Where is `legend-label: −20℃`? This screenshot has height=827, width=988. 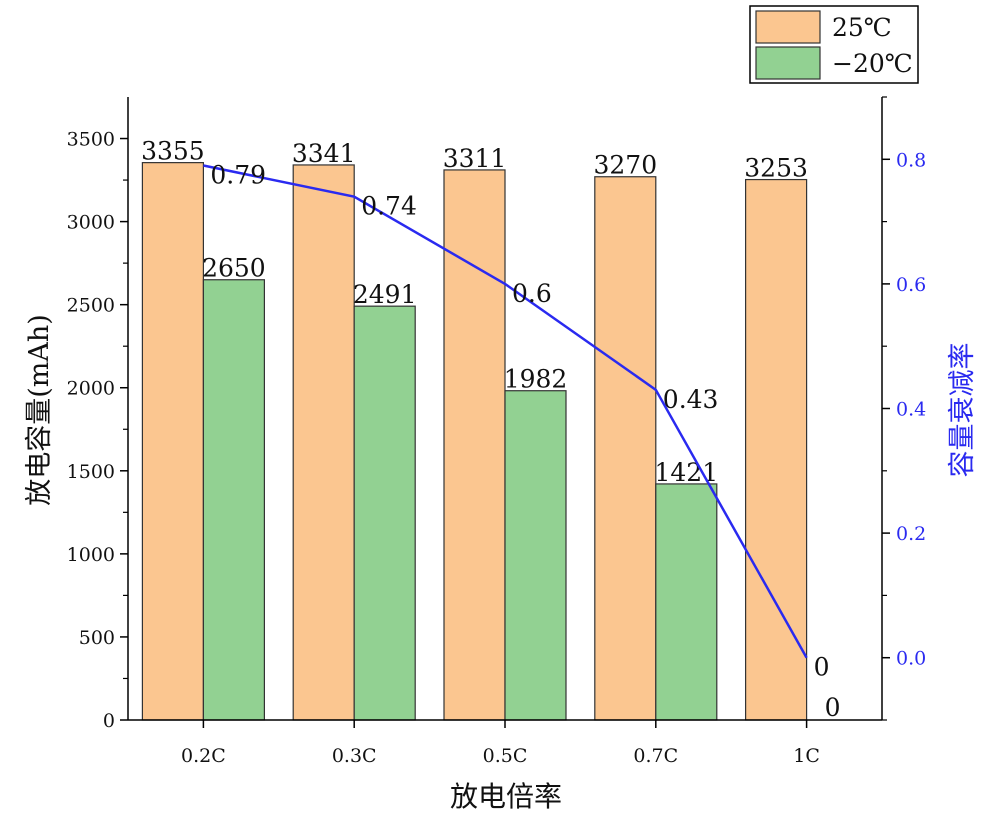 legend-label: −20℃ is located at coordinates (872, 63).